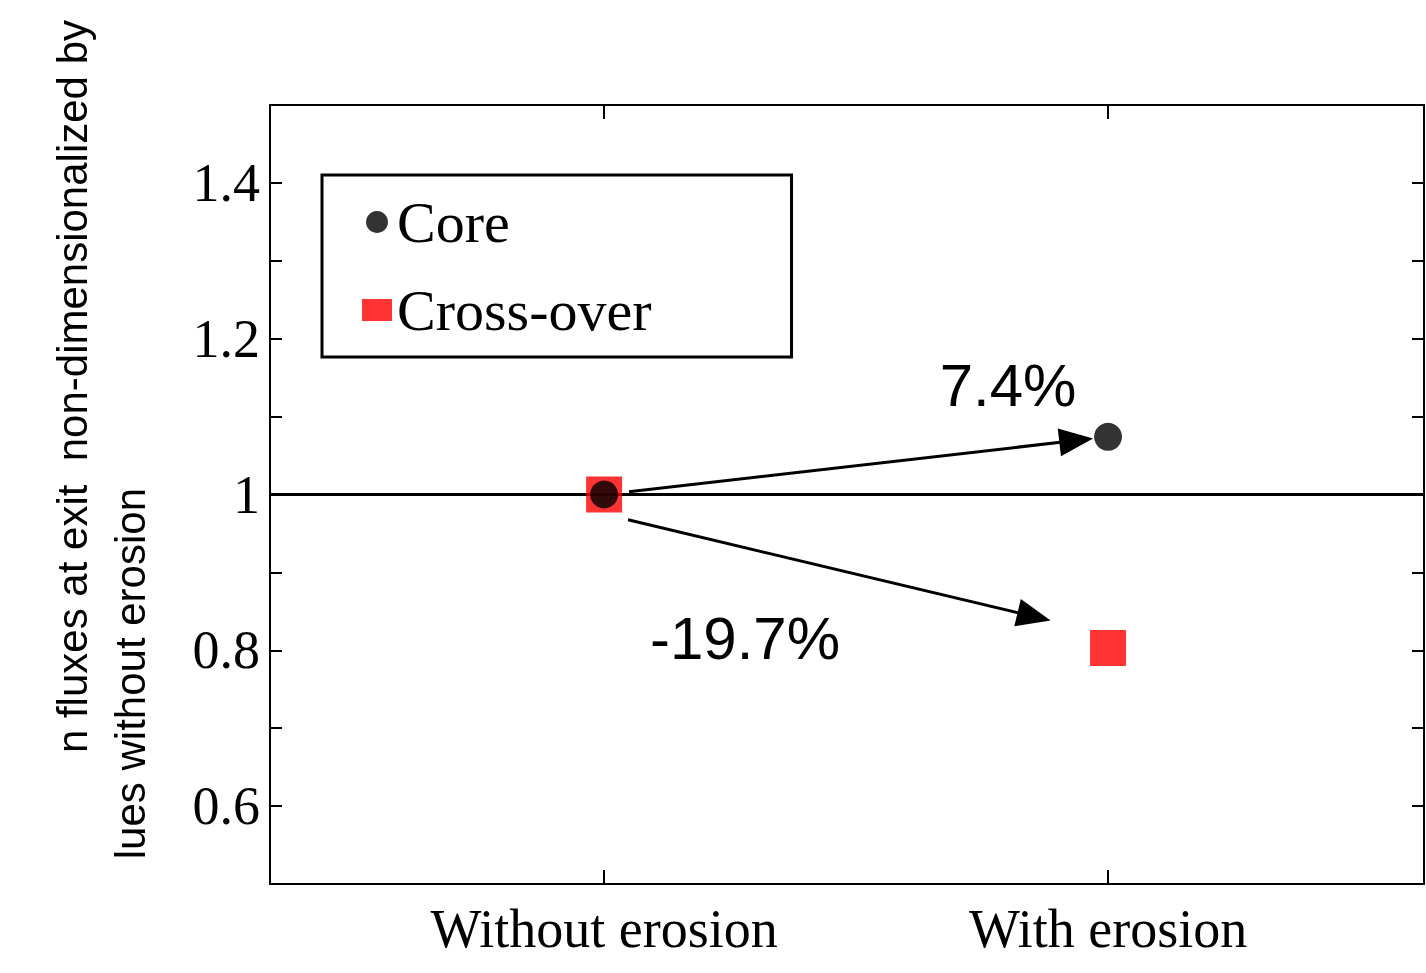 The height and width of the screenshot is (973, 1426). Describe the element at coordinates (1008, 386) in the screenshot. I see `annotation: 7.4%` at that location.